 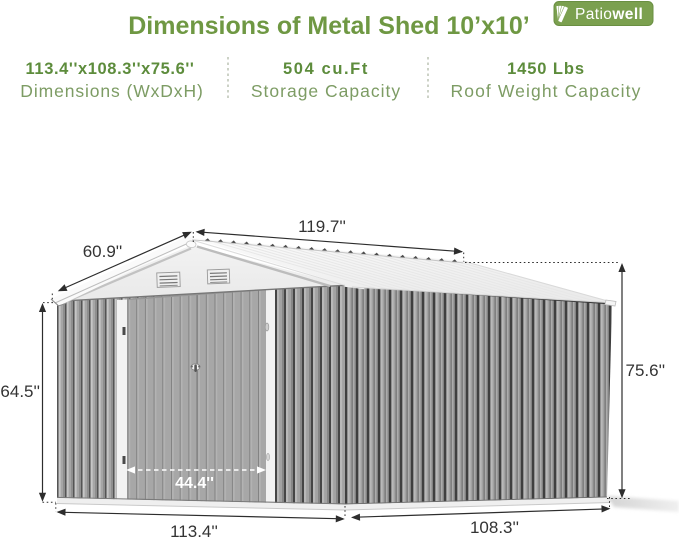 I want to click on svg-text: 113.4'', so click(x=194, y=531).